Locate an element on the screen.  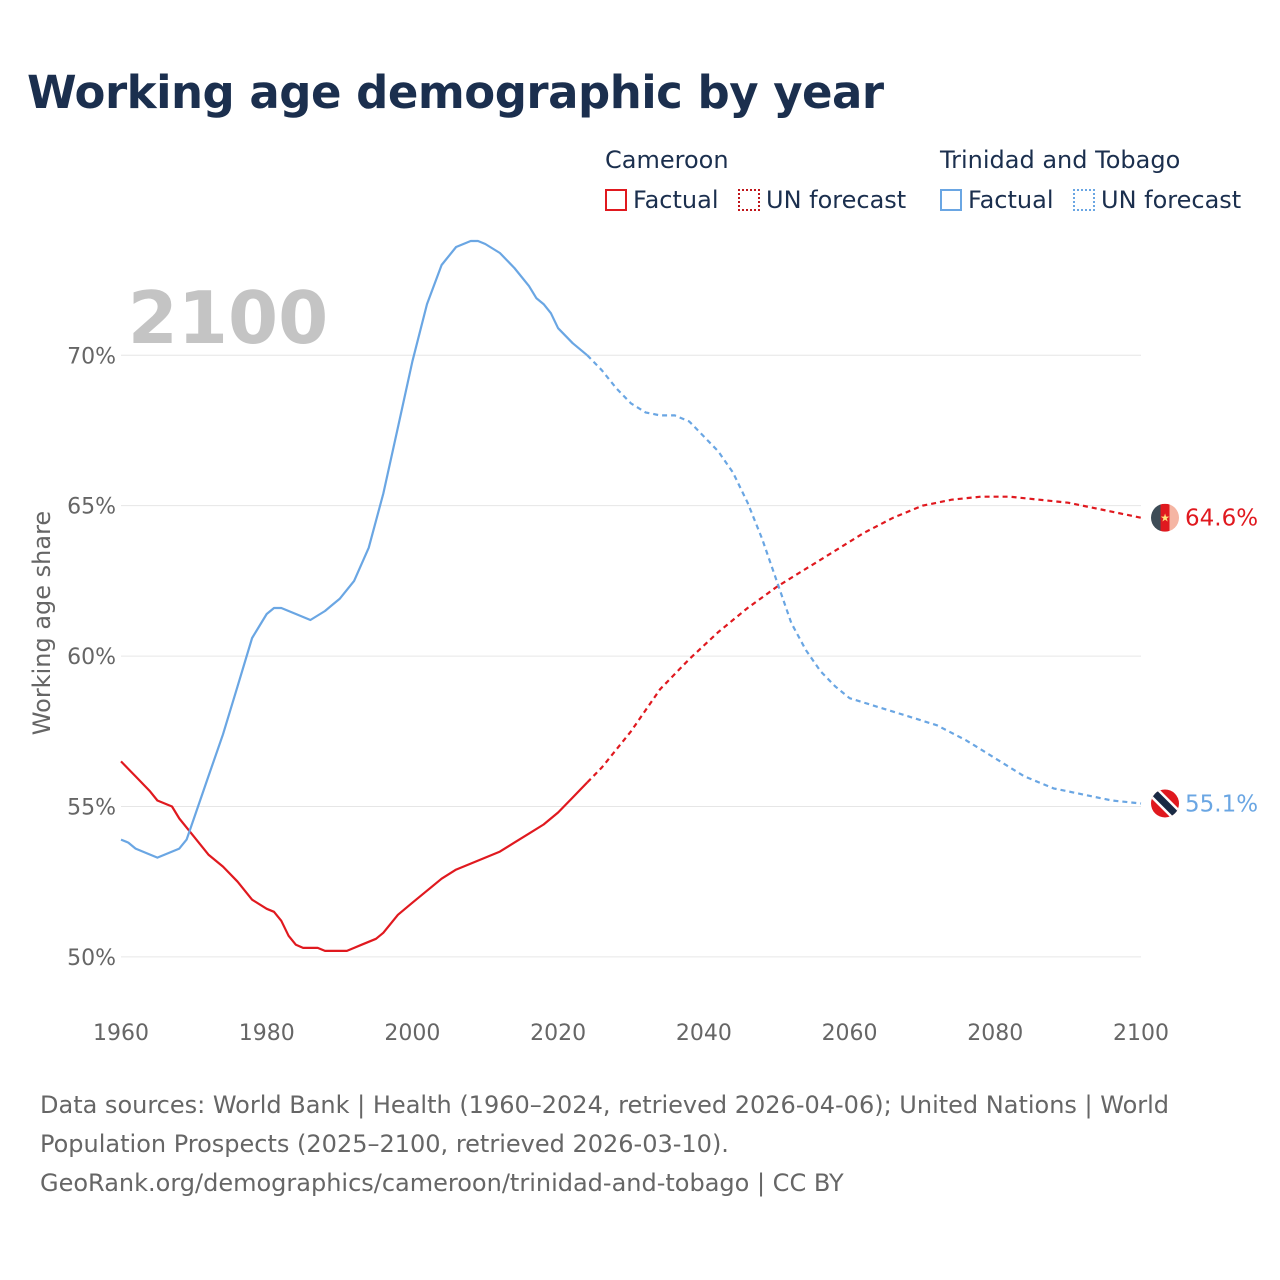
end-markers: ★ 64.6% 55.1% is located at coordinates (1204, 660).